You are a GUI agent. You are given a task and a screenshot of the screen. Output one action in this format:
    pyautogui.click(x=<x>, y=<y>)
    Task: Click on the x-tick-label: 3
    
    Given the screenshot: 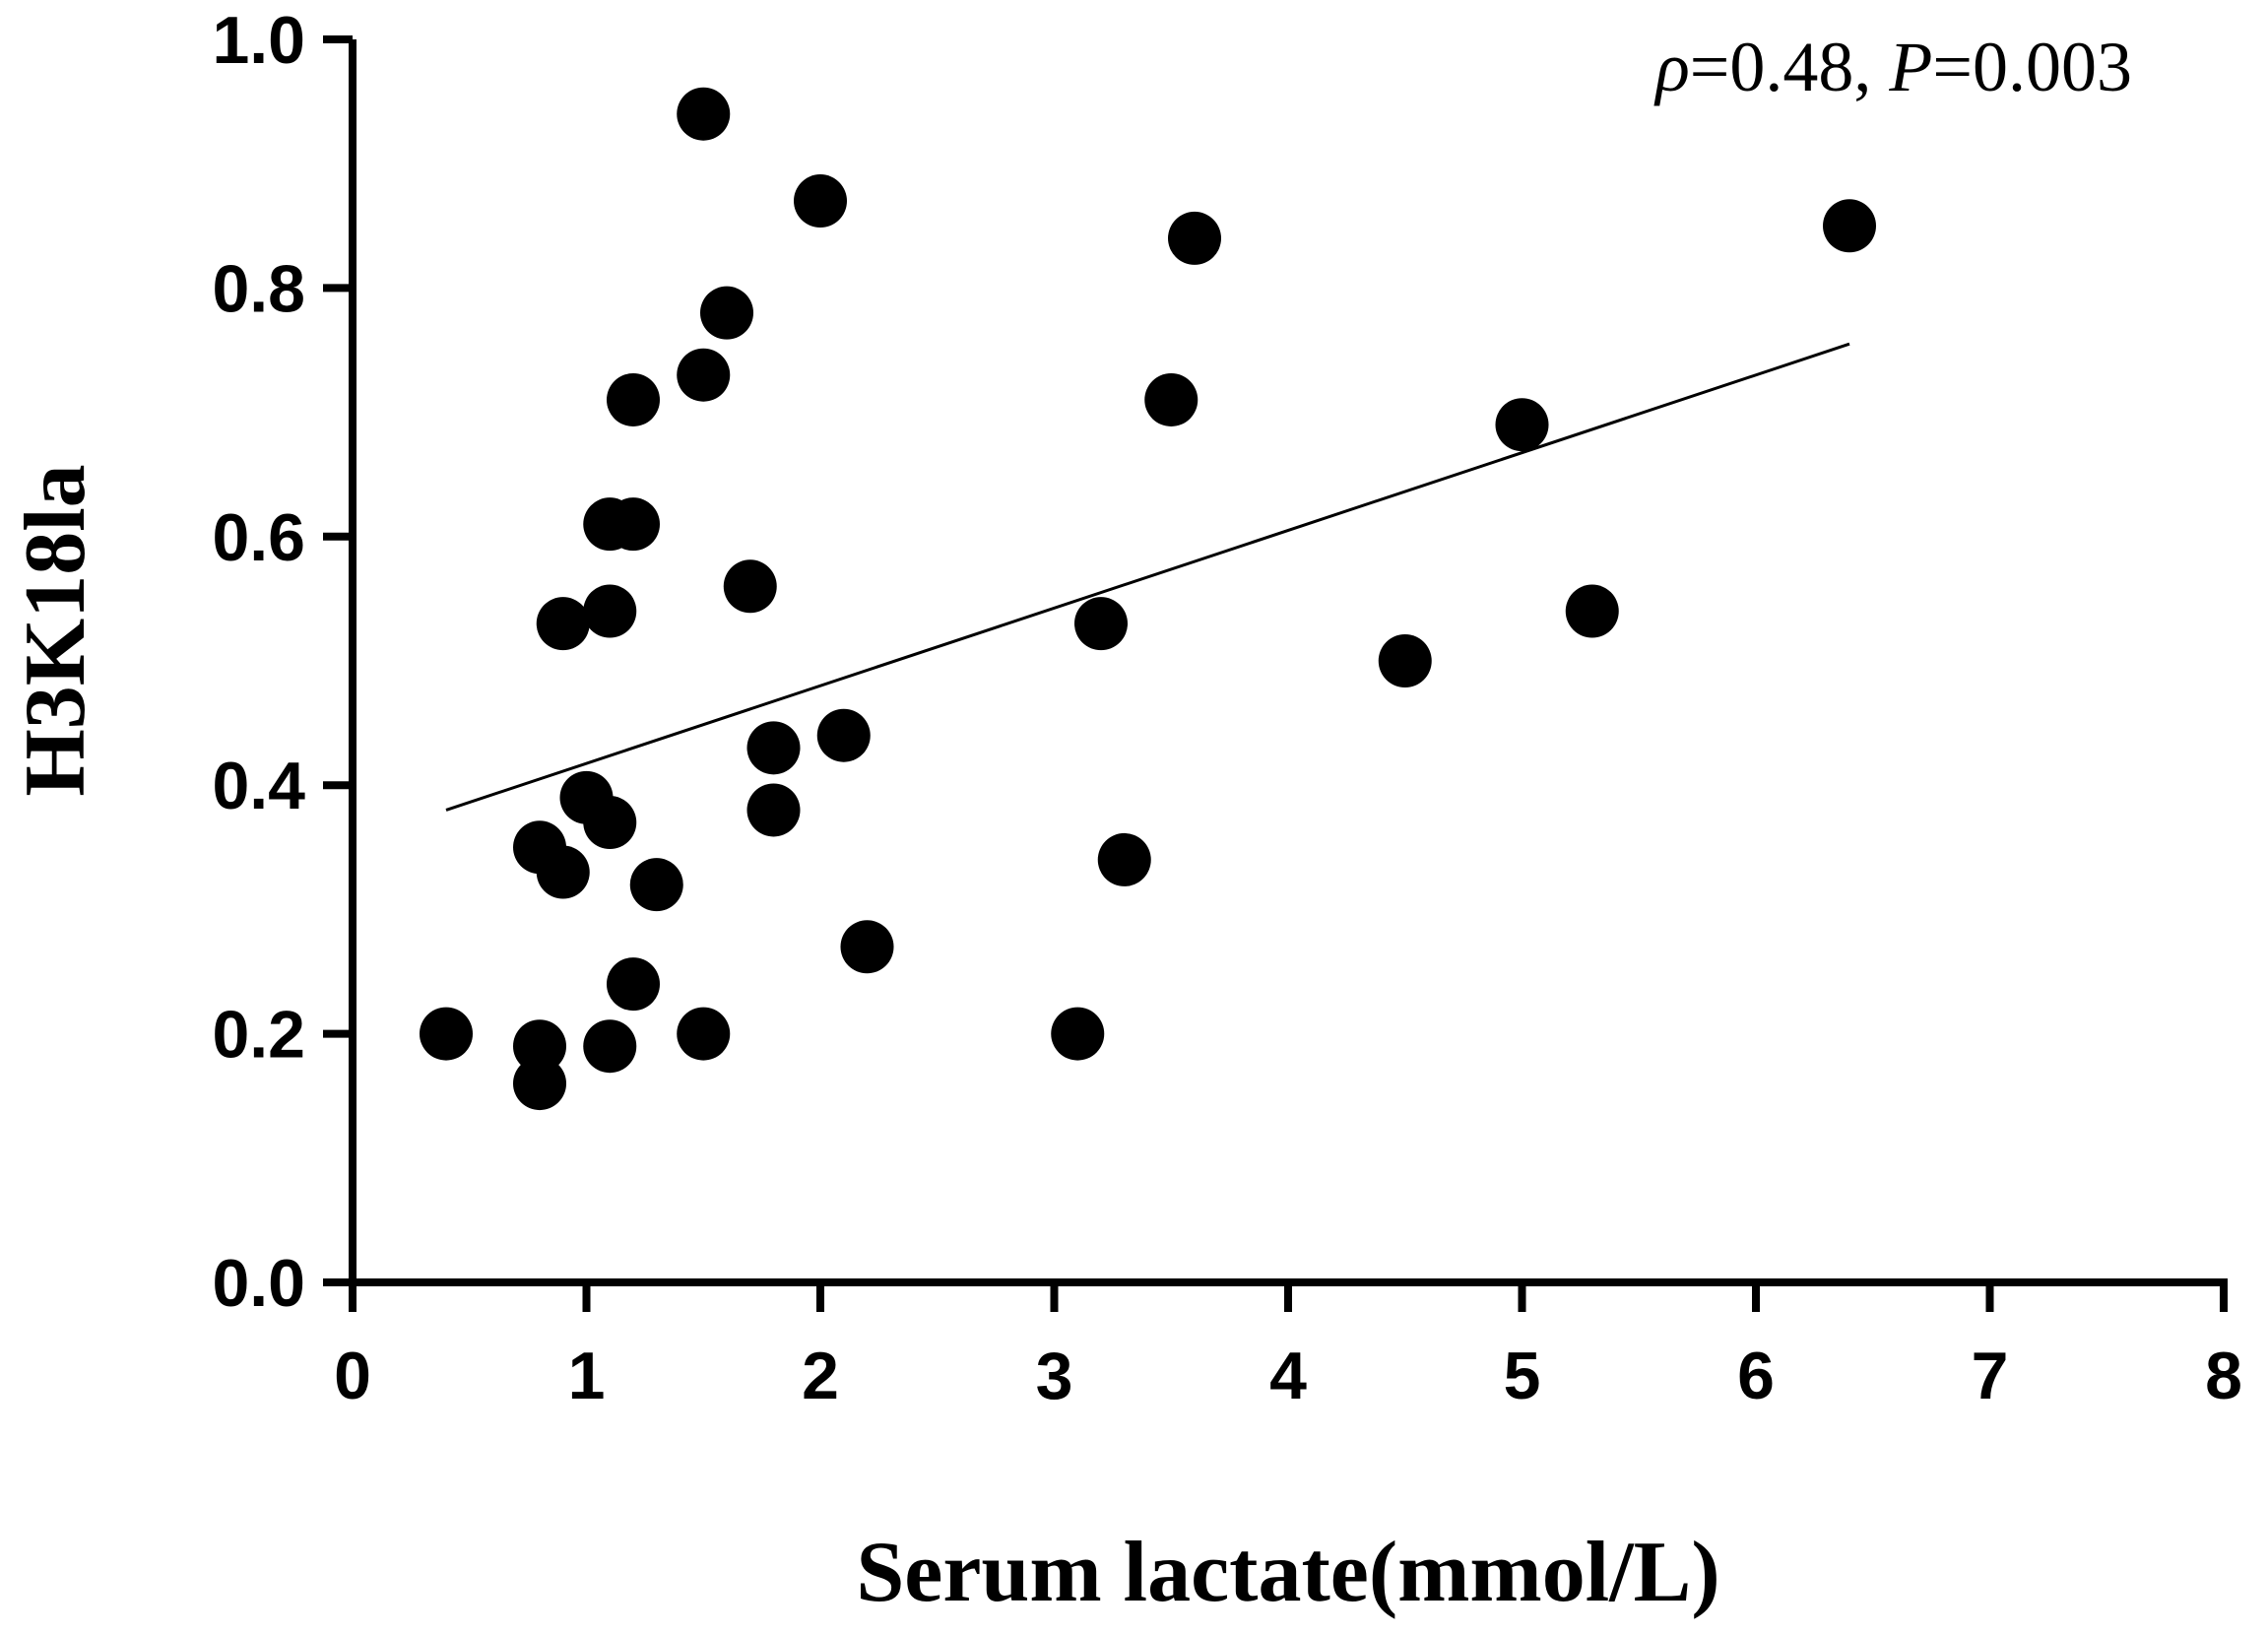 What is the action you would take?
    pyautogui.click(x=1055, y=1376)
    